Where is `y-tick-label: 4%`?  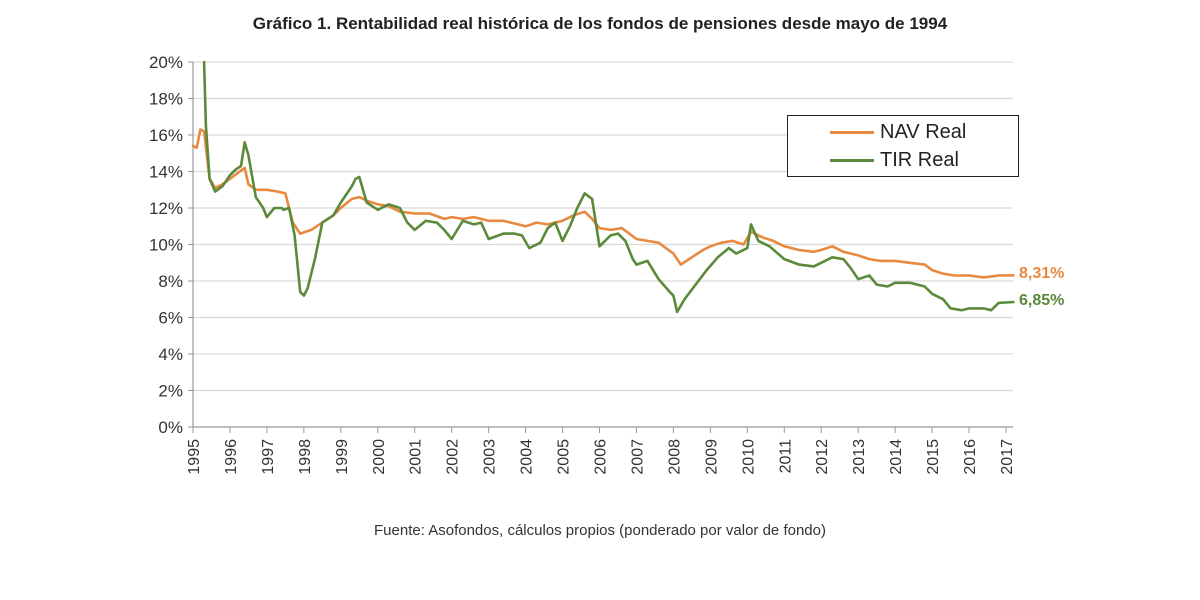 y-tick-label: 4% is located at coordinates (170, 354).